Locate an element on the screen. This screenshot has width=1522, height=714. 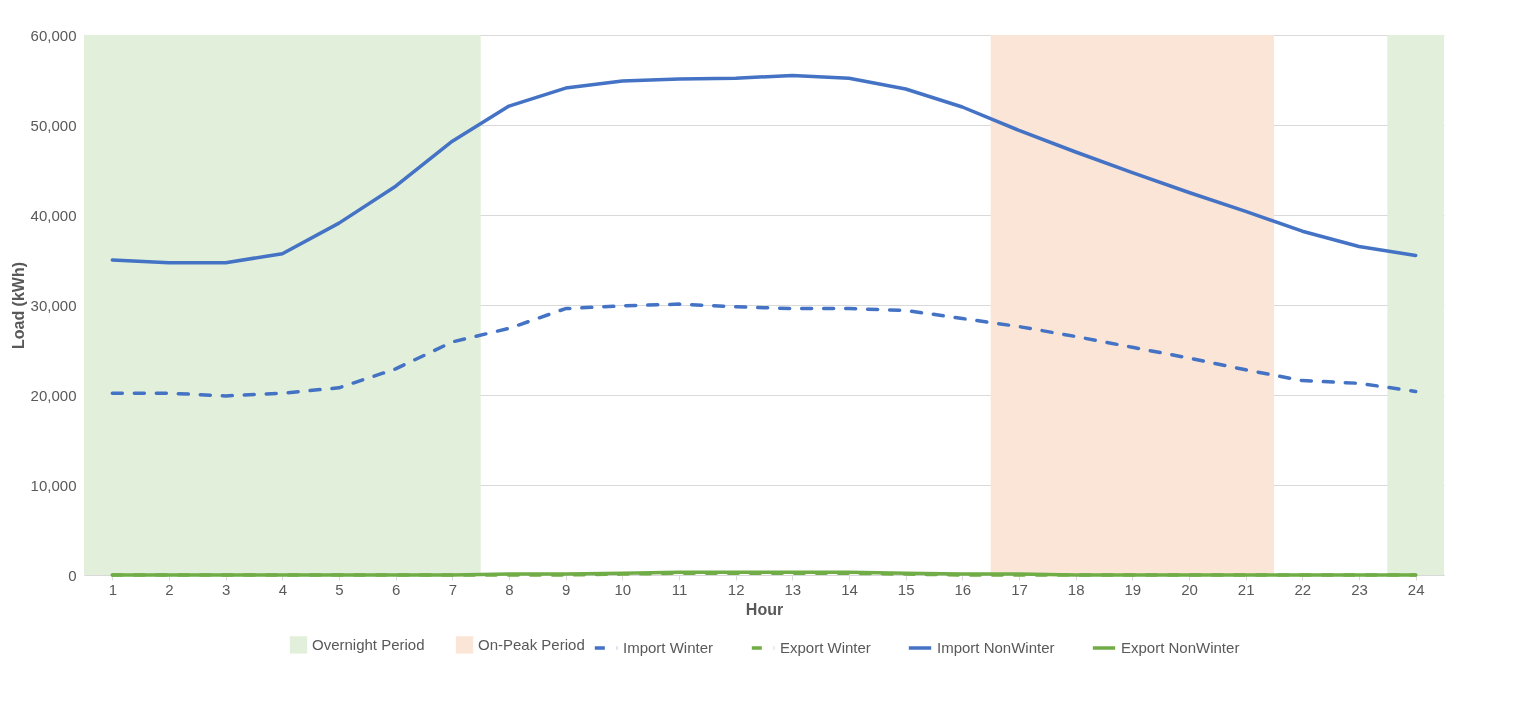
line-series is located at coordinates (764, 350).